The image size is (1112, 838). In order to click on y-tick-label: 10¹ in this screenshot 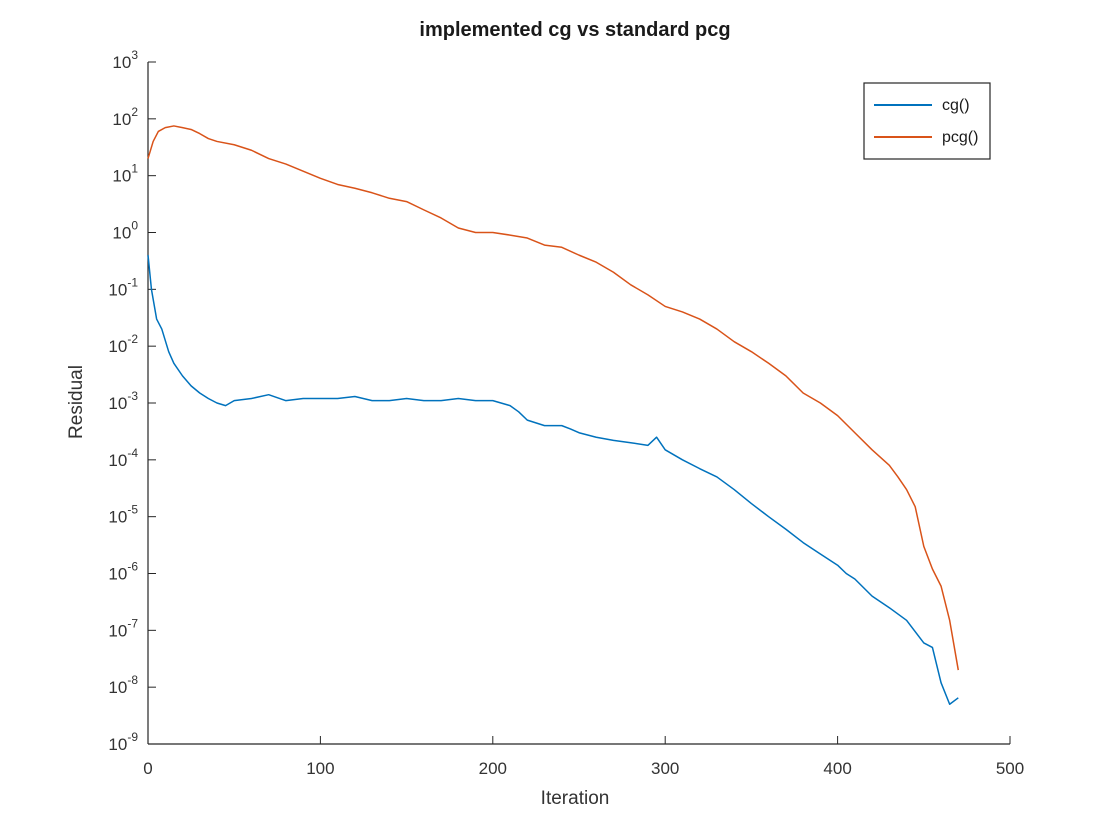, I will do `click(125, 174)`.